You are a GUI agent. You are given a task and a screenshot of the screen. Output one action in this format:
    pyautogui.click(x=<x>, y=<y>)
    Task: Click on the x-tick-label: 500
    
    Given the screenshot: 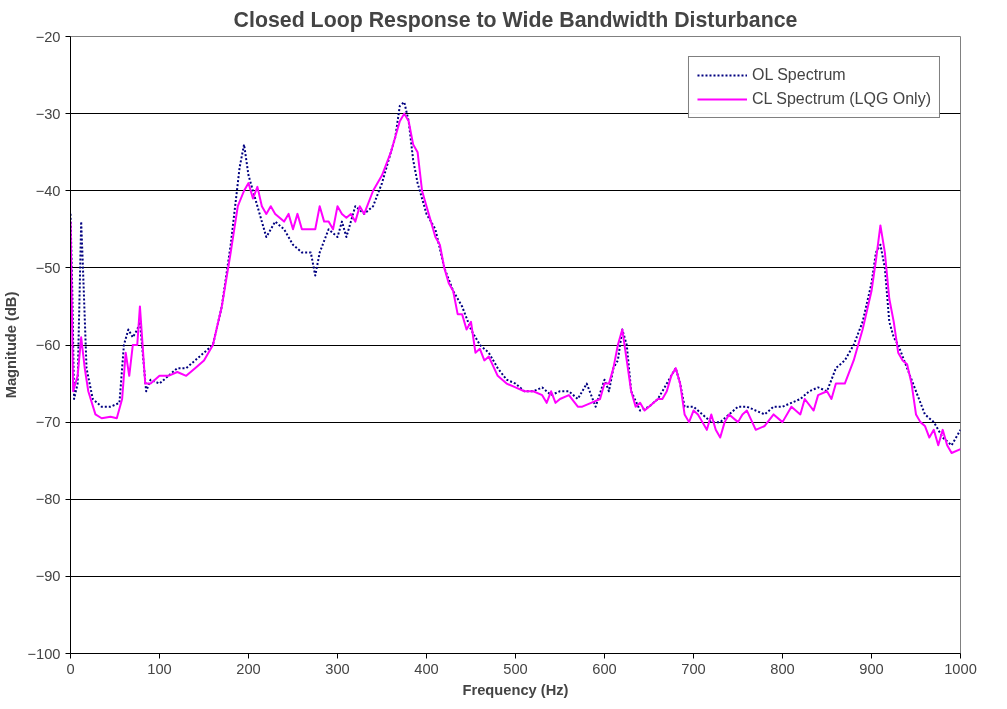 What is the action you would take?
    pyautogui.click(x=515, y=668)
    